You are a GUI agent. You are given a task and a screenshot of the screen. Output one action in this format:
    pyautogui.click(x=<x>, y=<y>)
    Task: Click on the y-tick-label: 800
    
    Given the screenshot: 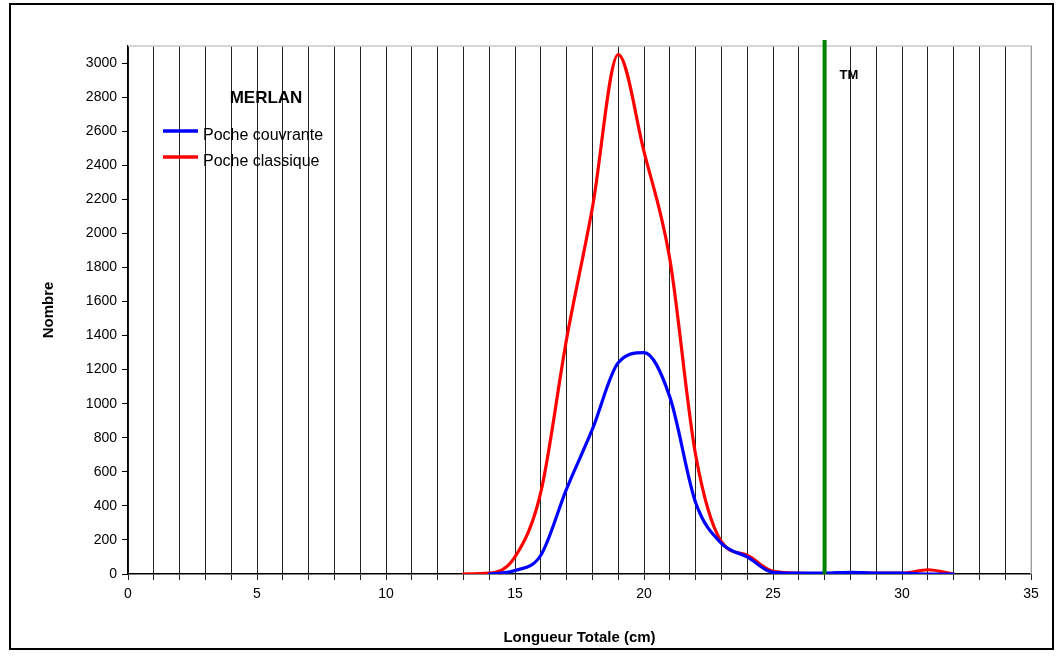 What is the action you would take?
    pyautogui.click(x=105, y=436)
    